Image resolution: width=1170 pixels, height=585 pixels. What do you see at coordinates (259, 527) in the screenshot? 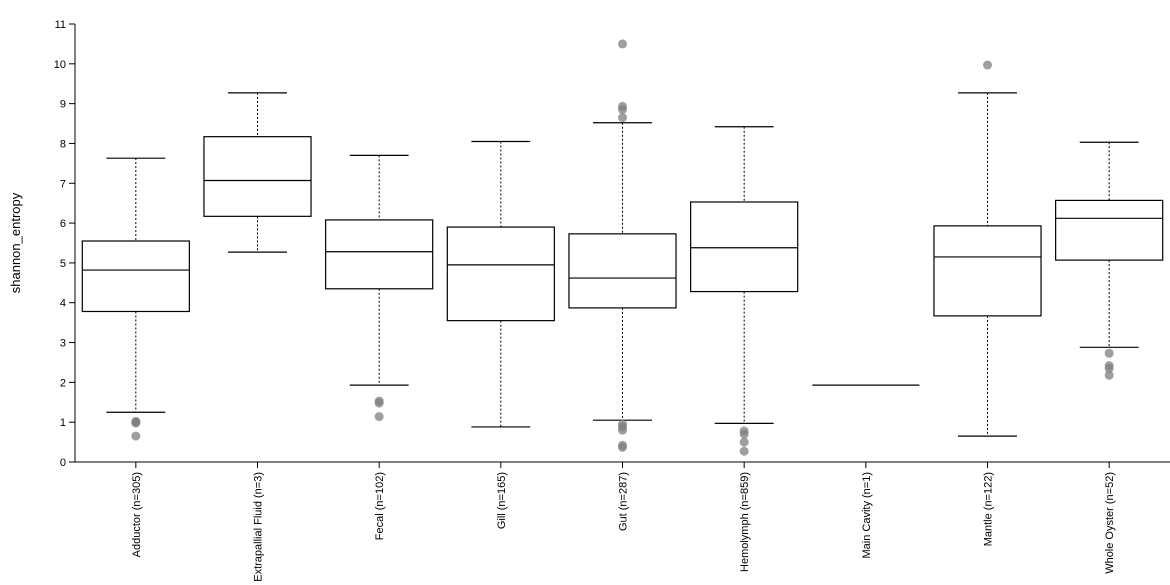
I see `x-tick-label: Extrapallial Fluid (n=3)` at bounding box center [259, 527].